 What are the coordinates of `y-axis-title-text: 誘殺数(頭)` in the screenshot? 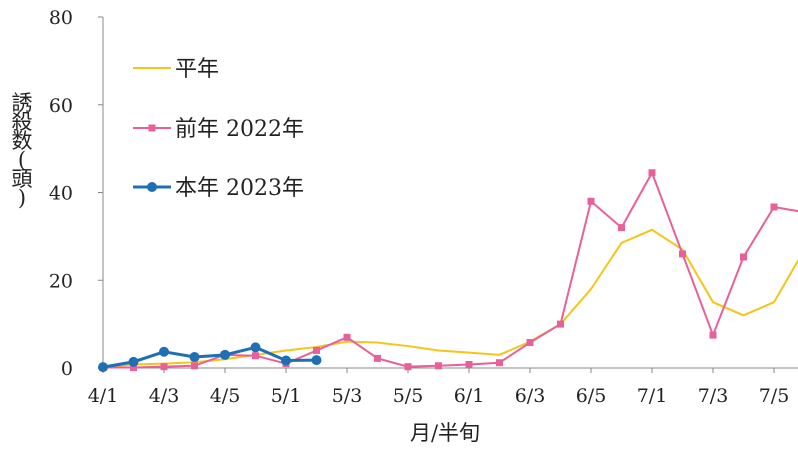 It's located at (22, 150).